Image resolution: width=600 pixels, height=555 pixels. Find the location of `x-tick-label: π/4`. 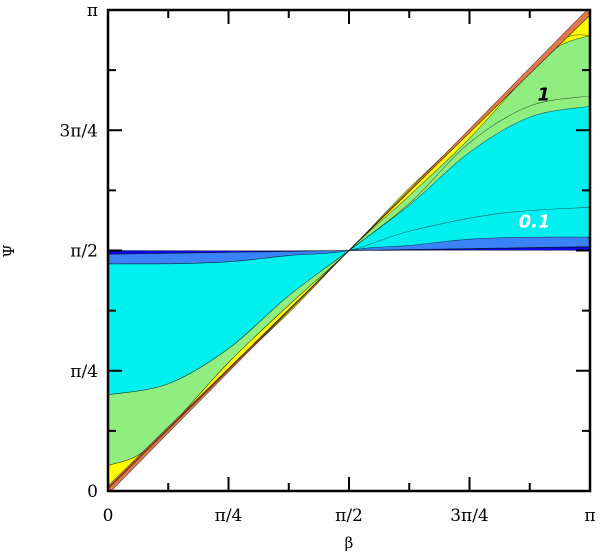

x-tick-label: π/4 is located at coordinates (229, 516).